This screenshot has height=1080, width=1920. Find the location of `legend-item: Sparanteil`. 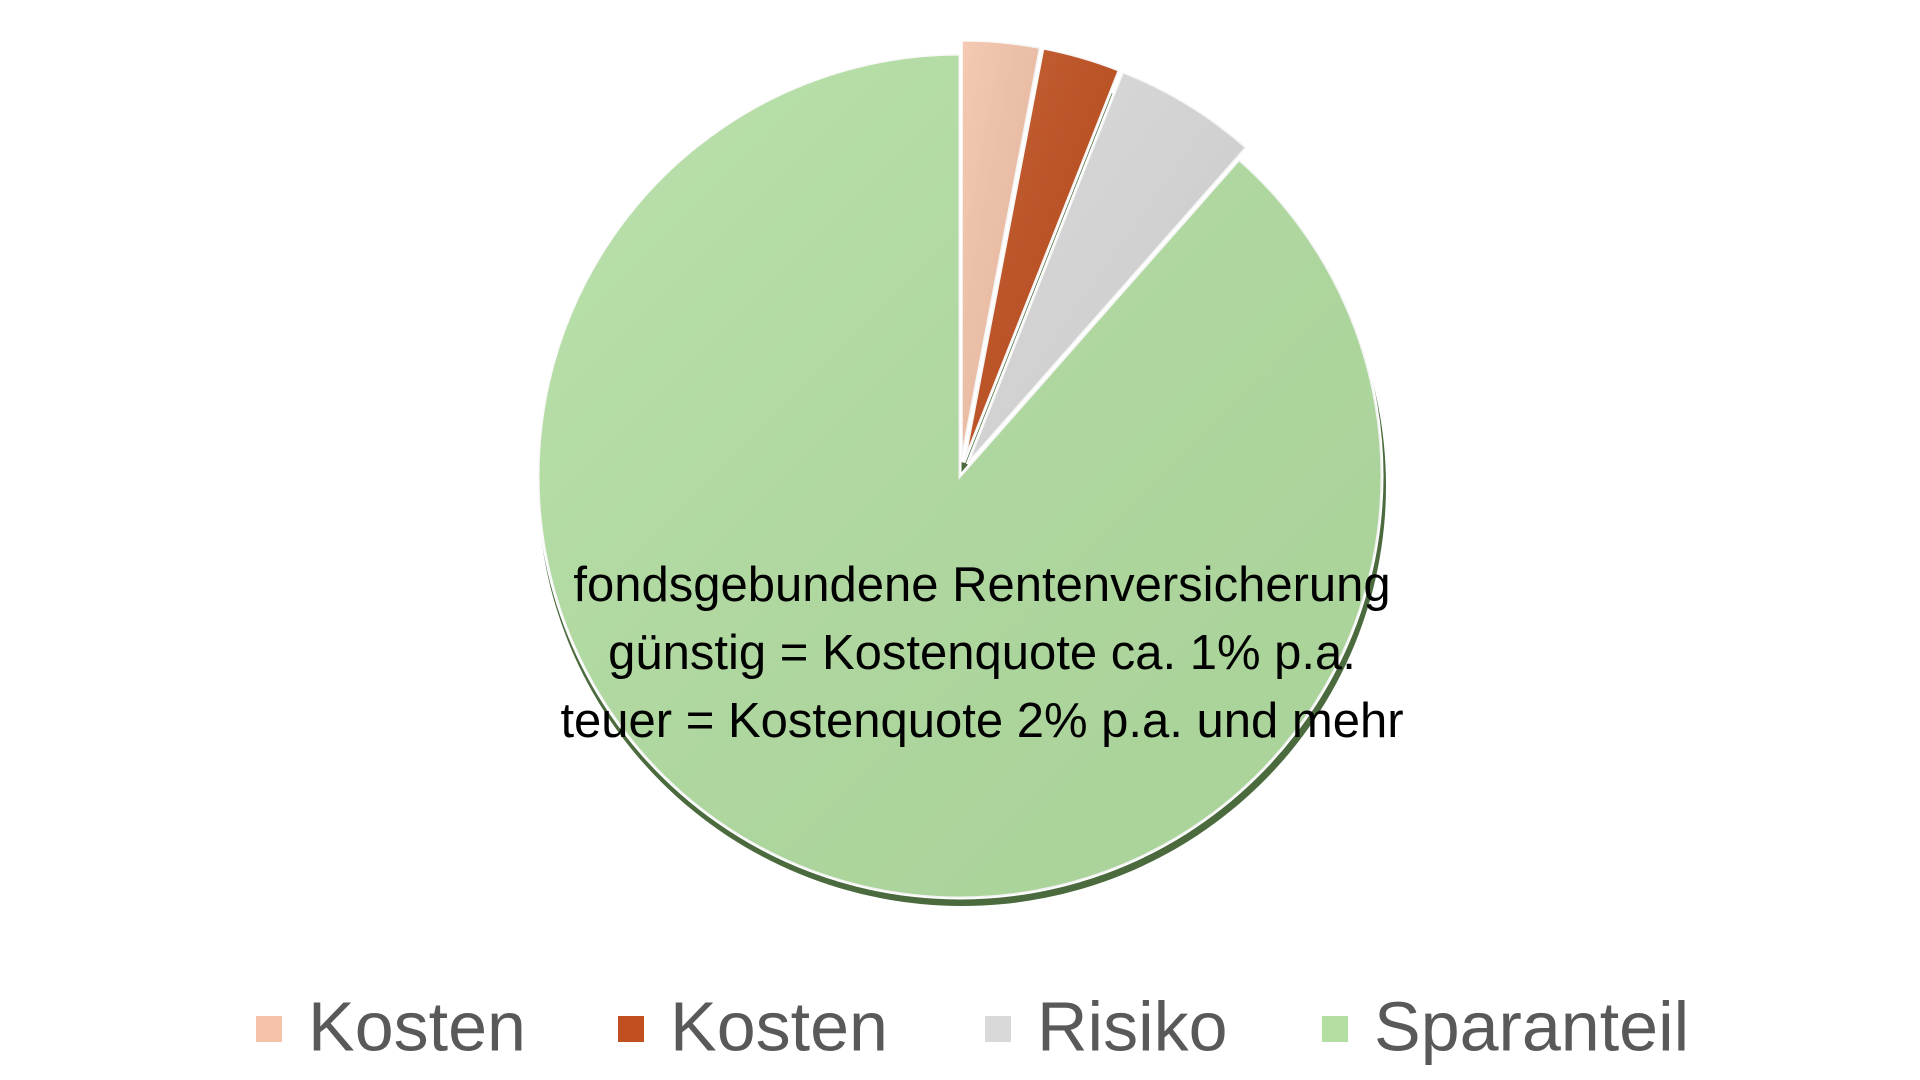

legend-item: Sparanteil is located at coordinates (1505, 1026).